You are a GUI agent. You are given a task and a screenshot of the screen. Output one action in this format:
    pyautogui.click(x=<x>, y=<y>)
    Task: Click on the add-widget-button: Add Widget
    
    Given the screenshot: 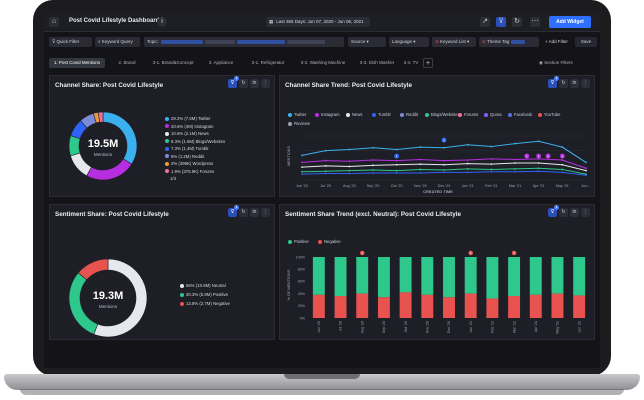 What is the action you would take?
    pyautogui.click(x=570, y=22)
    